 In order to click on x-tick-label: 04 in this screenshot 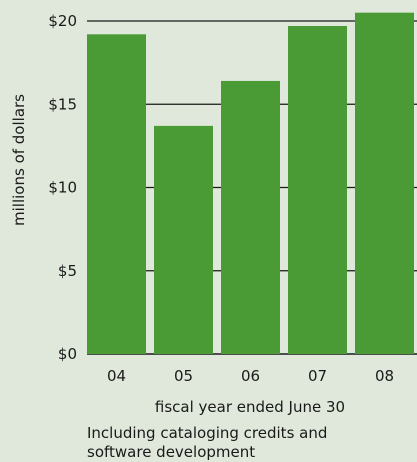, I will do `click(116, 376)`.